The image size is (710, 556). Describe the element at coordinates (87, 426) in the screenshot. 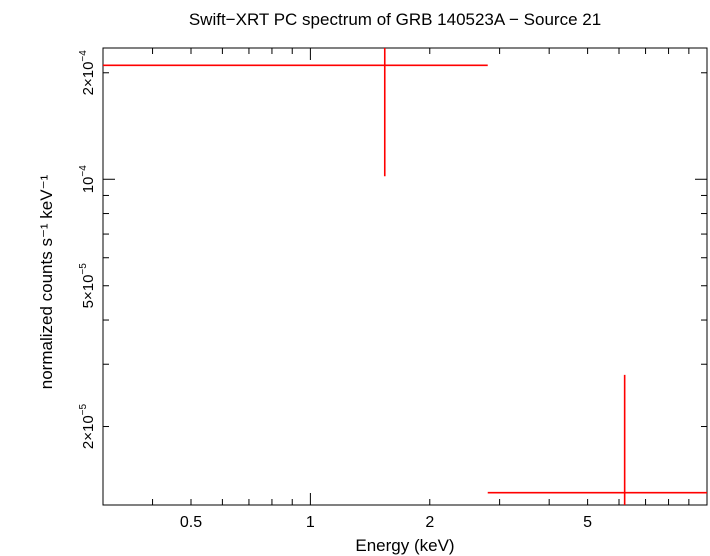

I see `y-tick-label: 2×10−5` at that location.